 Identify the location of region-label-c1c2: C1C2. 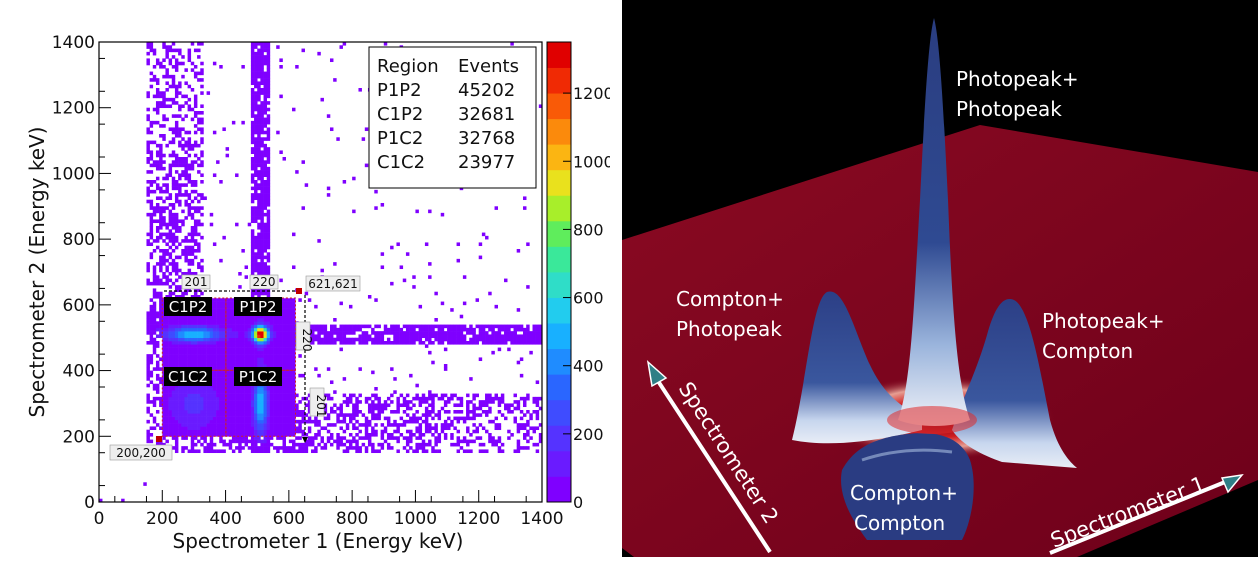
(188, 376).